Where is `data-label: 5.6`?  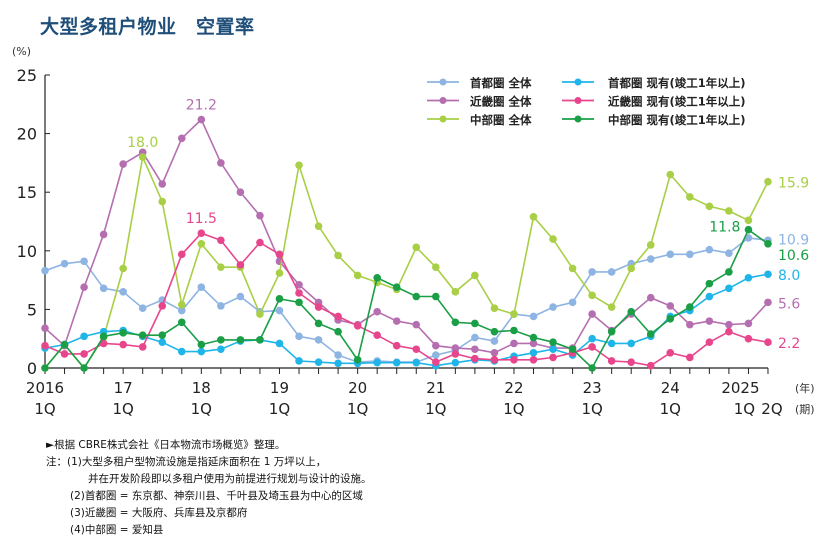
data-label: 5.6 is located at coordinates (789, 304).